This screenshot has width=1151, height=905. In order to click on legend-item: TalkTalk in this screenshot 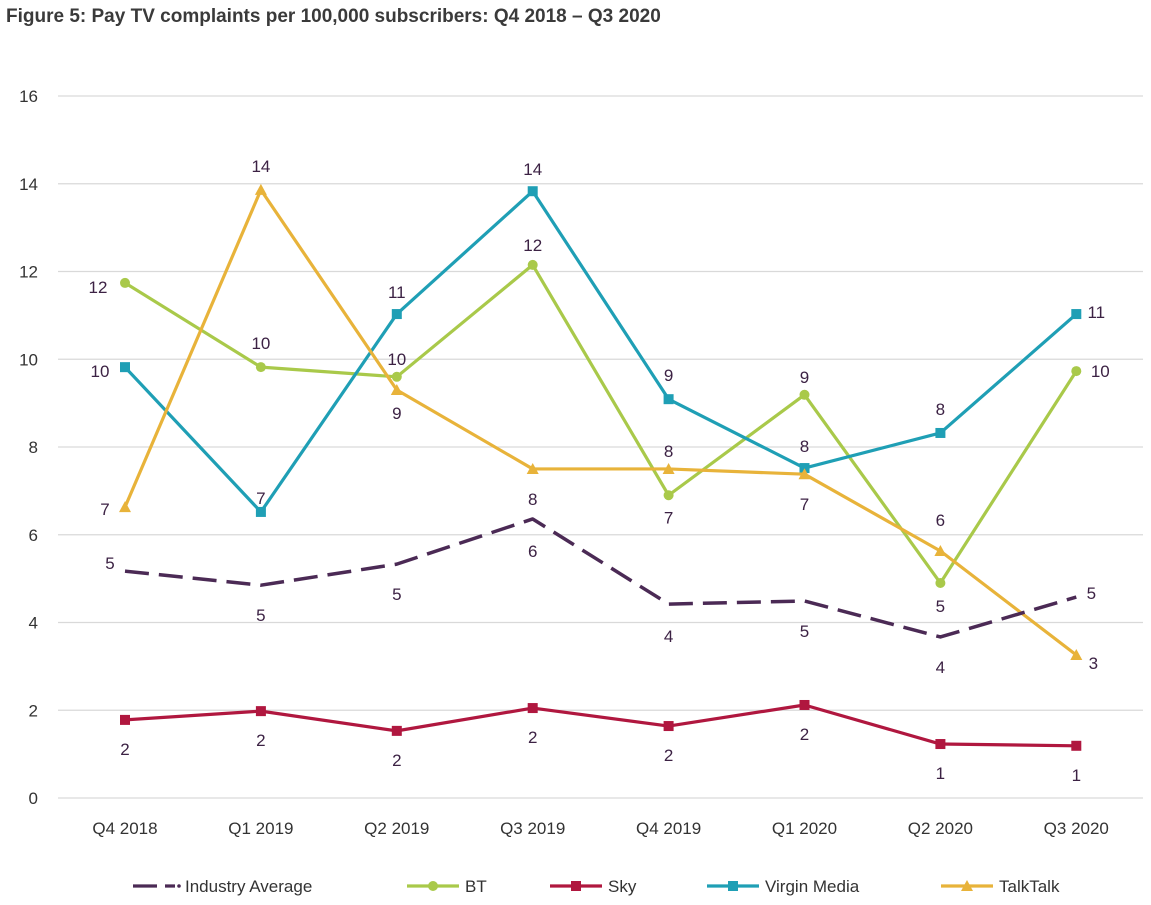, I will do `click(1000, 886)`.